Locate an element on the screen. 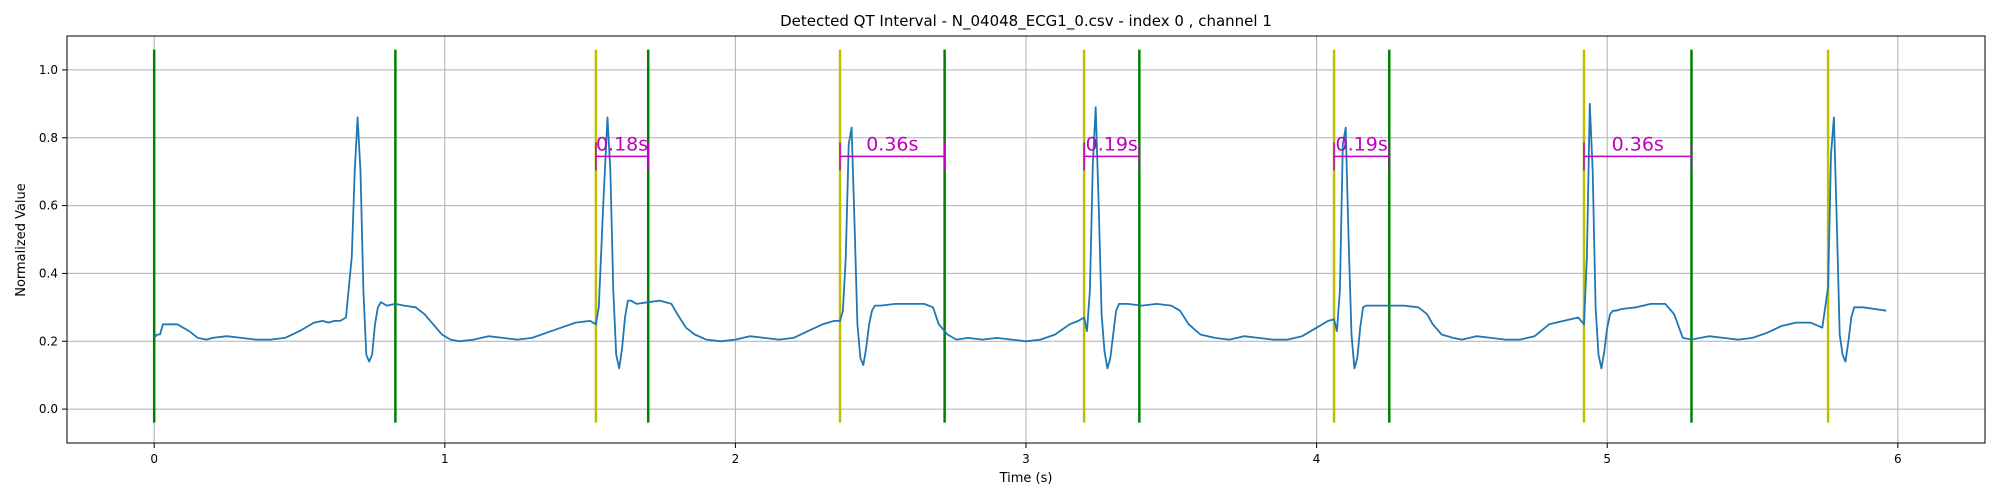 The width and height of the screenshot is (2000, 500). x-tick-label: 0 is located at coordinates (154, 459).